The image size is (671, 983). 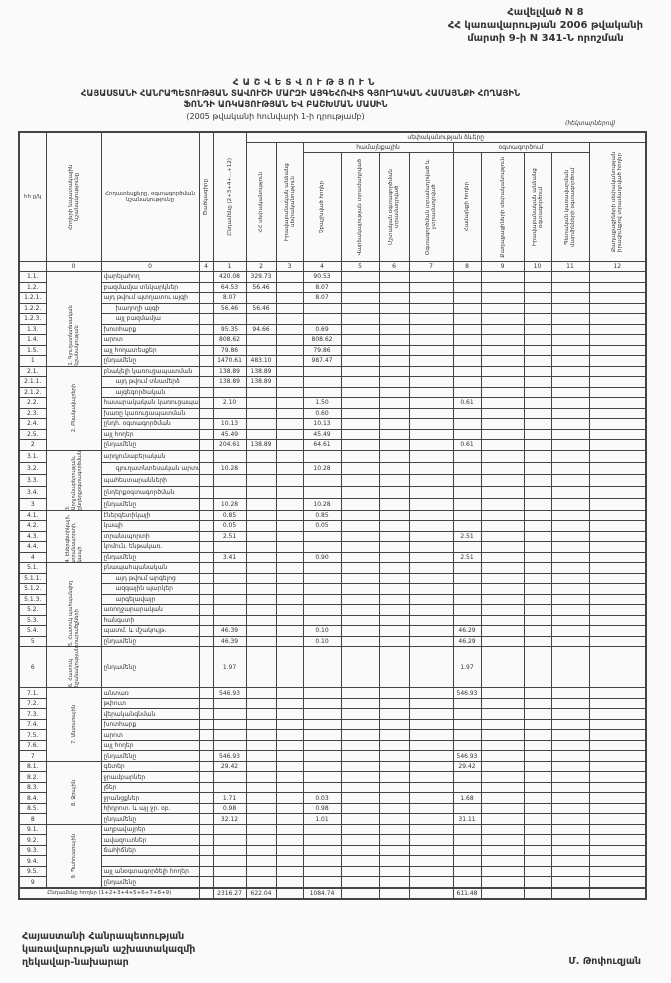 What do you see at coordinates (229, 382) in the screenshot?
I see `value-c1: 138.89` at bounding box center [229, 382].